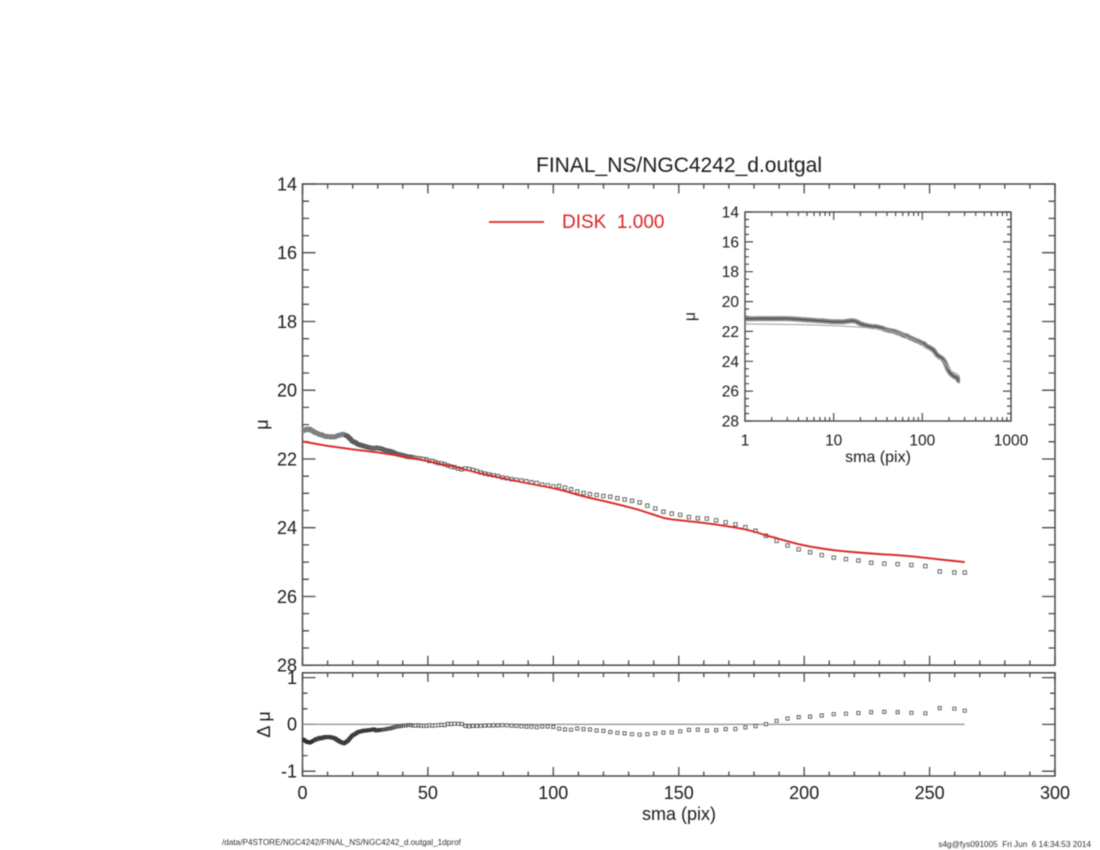 The image size is (1100, 850). What do you see at coordinates (264, 724) in the screenshot?
I see `svg-text: Δ μ` at bounding box center [264, 724].